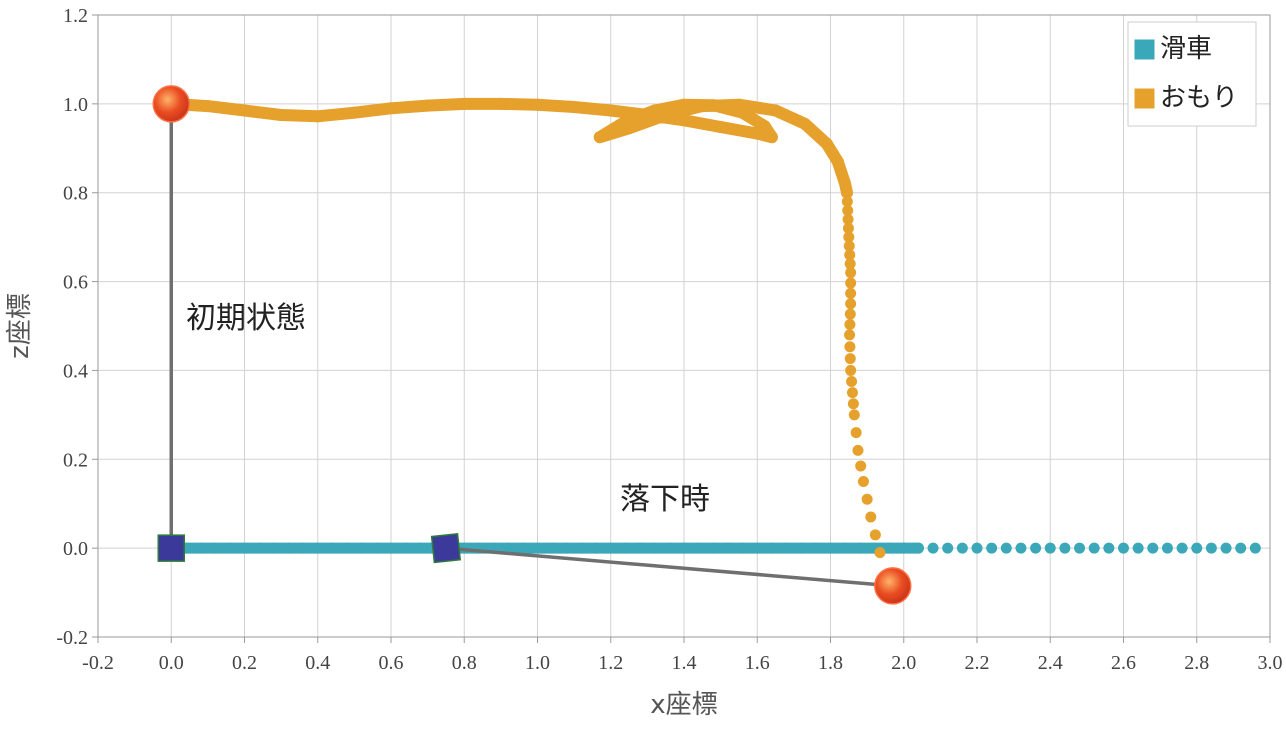  What do you see at coordinates (1186, 49) in the screenshot?
I see `legend-label-pulley: 滑車` at bounding box center [1186, 49].